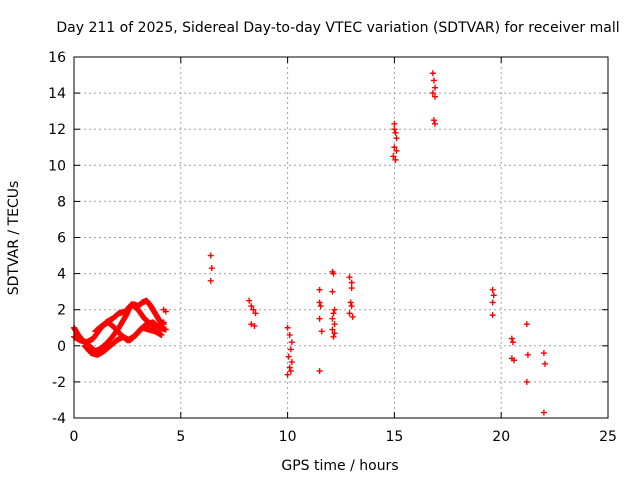  Describe the element at coordinates (74, 437) in the screenshot. I see `x-tick-label: 0` at that location.